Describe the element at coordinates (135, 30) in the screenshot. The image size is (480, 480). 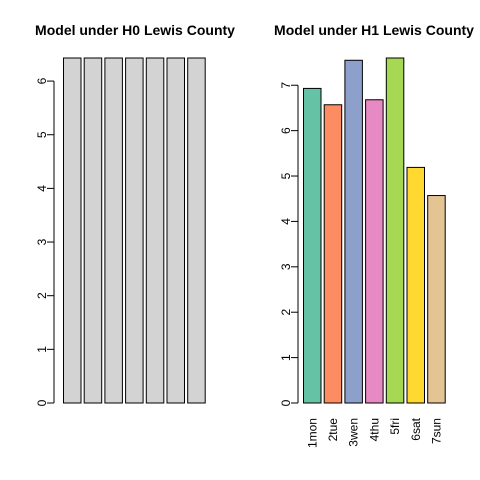
I see `chart-title: Model under H0 Lewis County` at that location.